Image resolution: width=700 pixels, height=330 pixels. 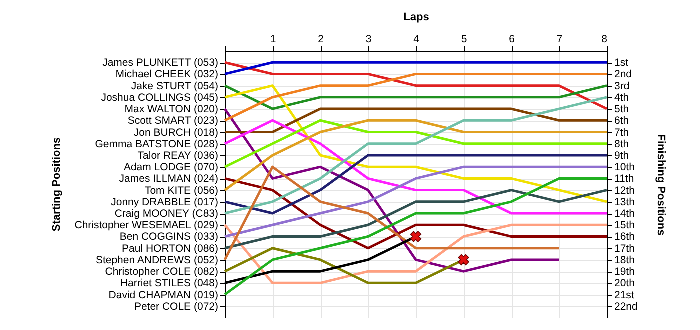 What do you see at coordinates (174, 86) in the screenshot?
I see `category-label: Jake STURT (054)` at bounding box center [174, 86].